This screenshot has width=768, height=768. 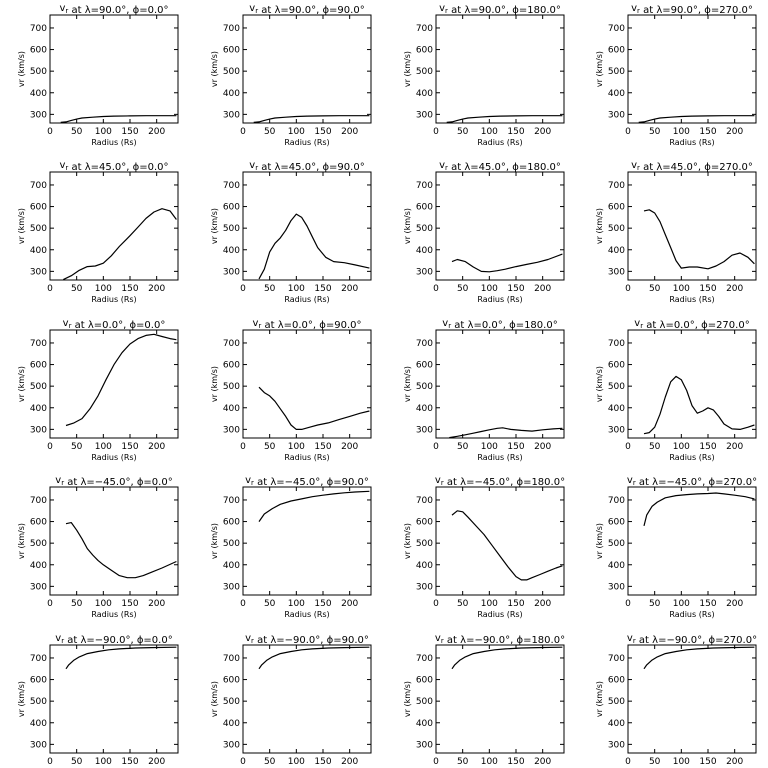 What do you see at coordinates (113, 481) in the screenshot?
I see `panel-title: vr at λ=−45.0°, ϕ=0.0°` at bounding box center [113, 481].